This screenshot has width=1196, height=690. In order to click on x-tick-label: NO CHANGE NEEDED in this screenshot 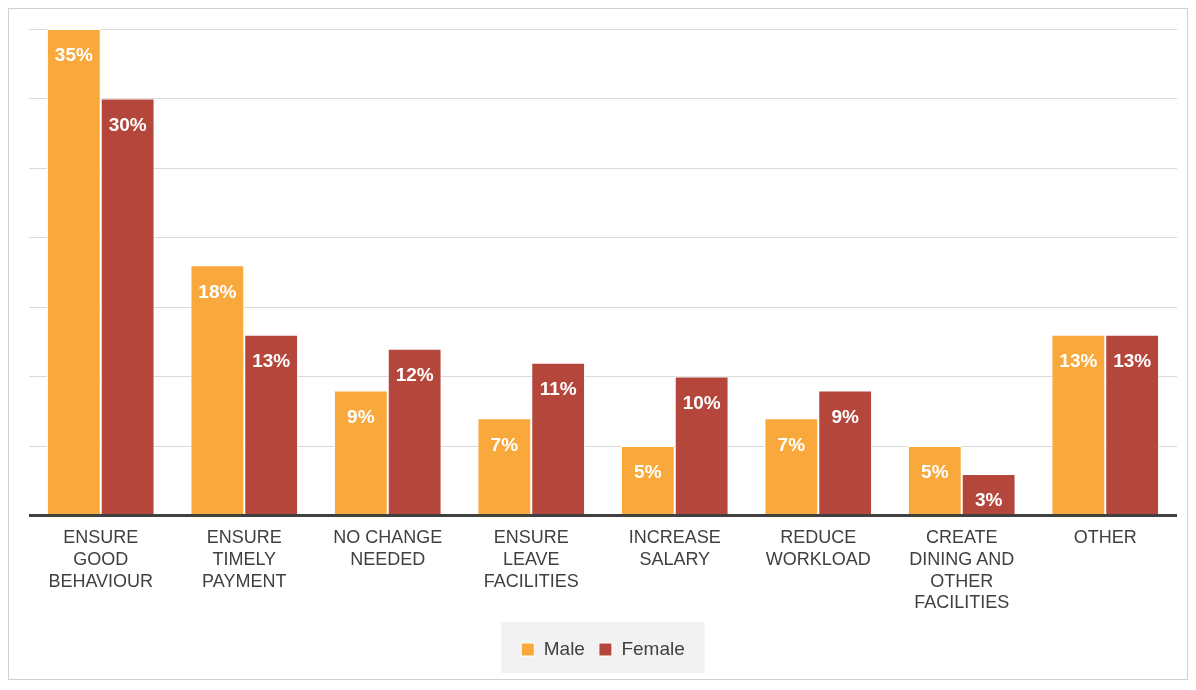, I will do `click(388, 548)`.